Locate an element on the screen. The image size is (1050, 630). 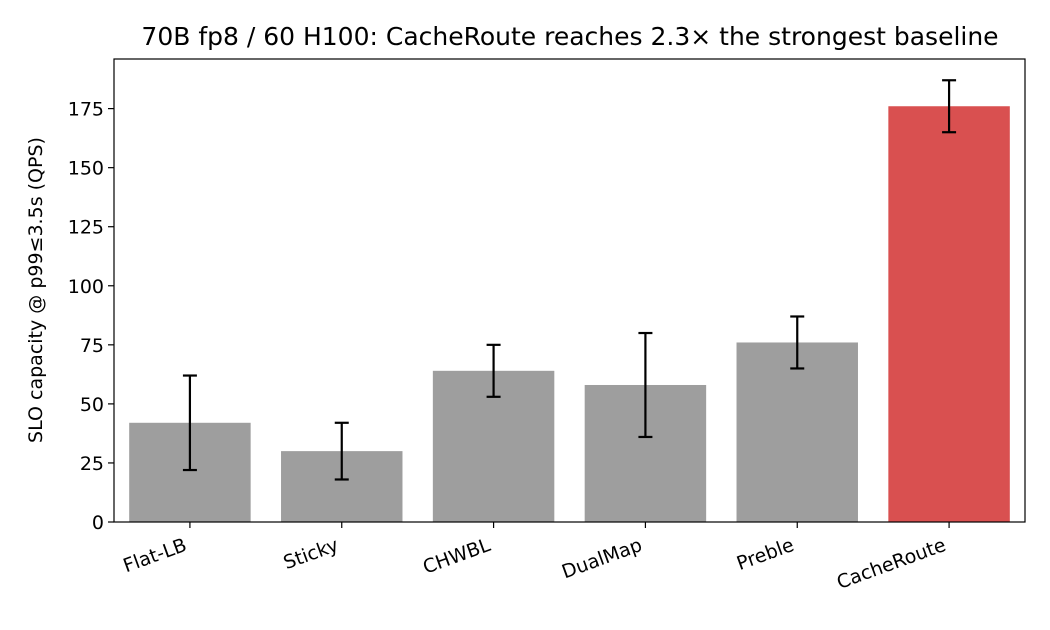
x-tick-label: Preble is located at coordinates (765, 554).